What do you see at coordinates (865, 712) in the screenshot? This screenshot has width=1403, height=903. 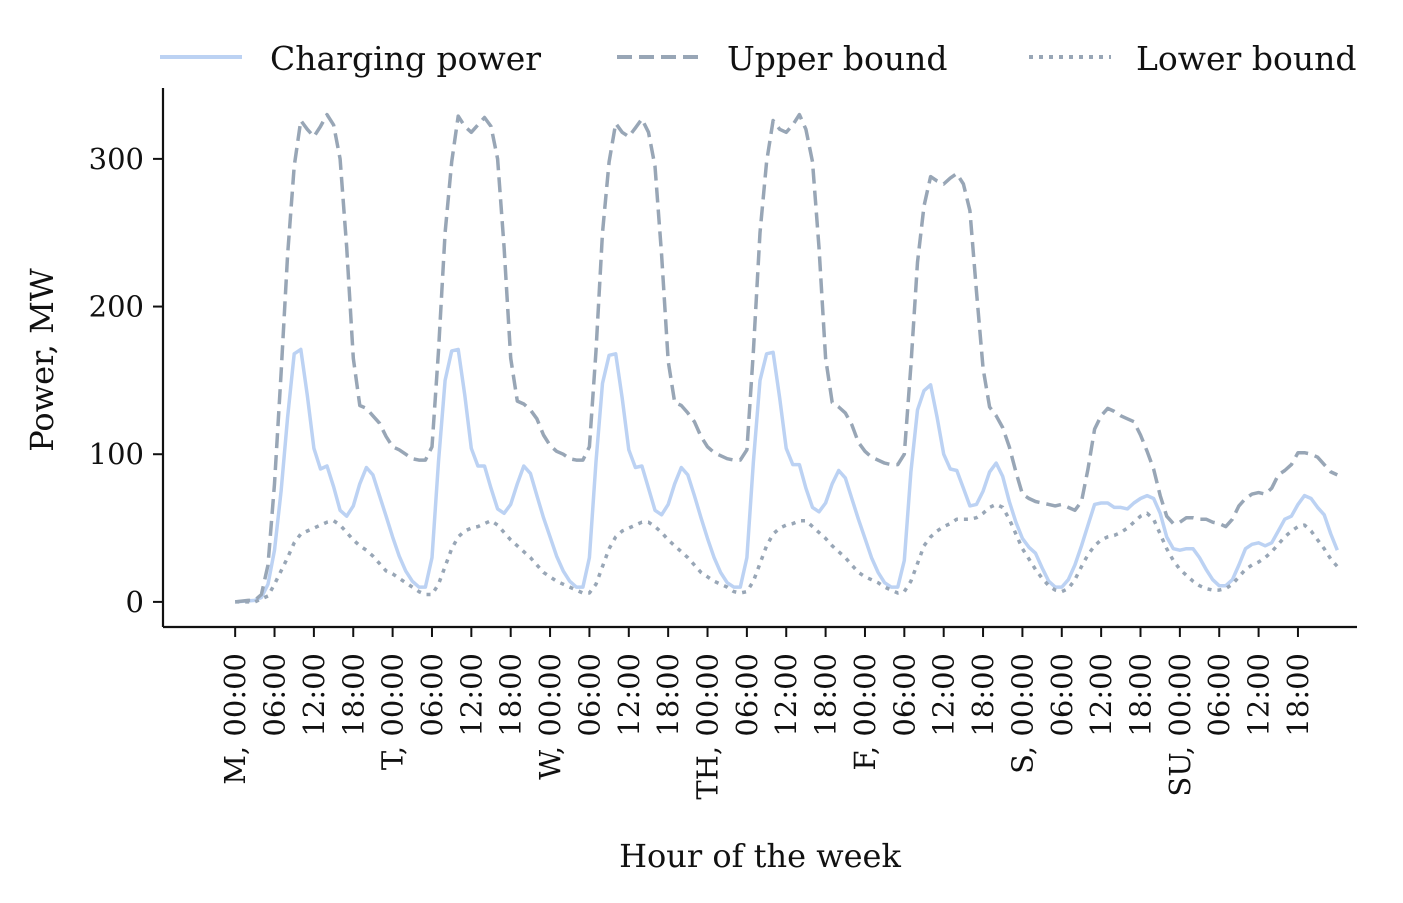 I see `x-tick-label: F, 00:00` at bounding box center [865, 712].